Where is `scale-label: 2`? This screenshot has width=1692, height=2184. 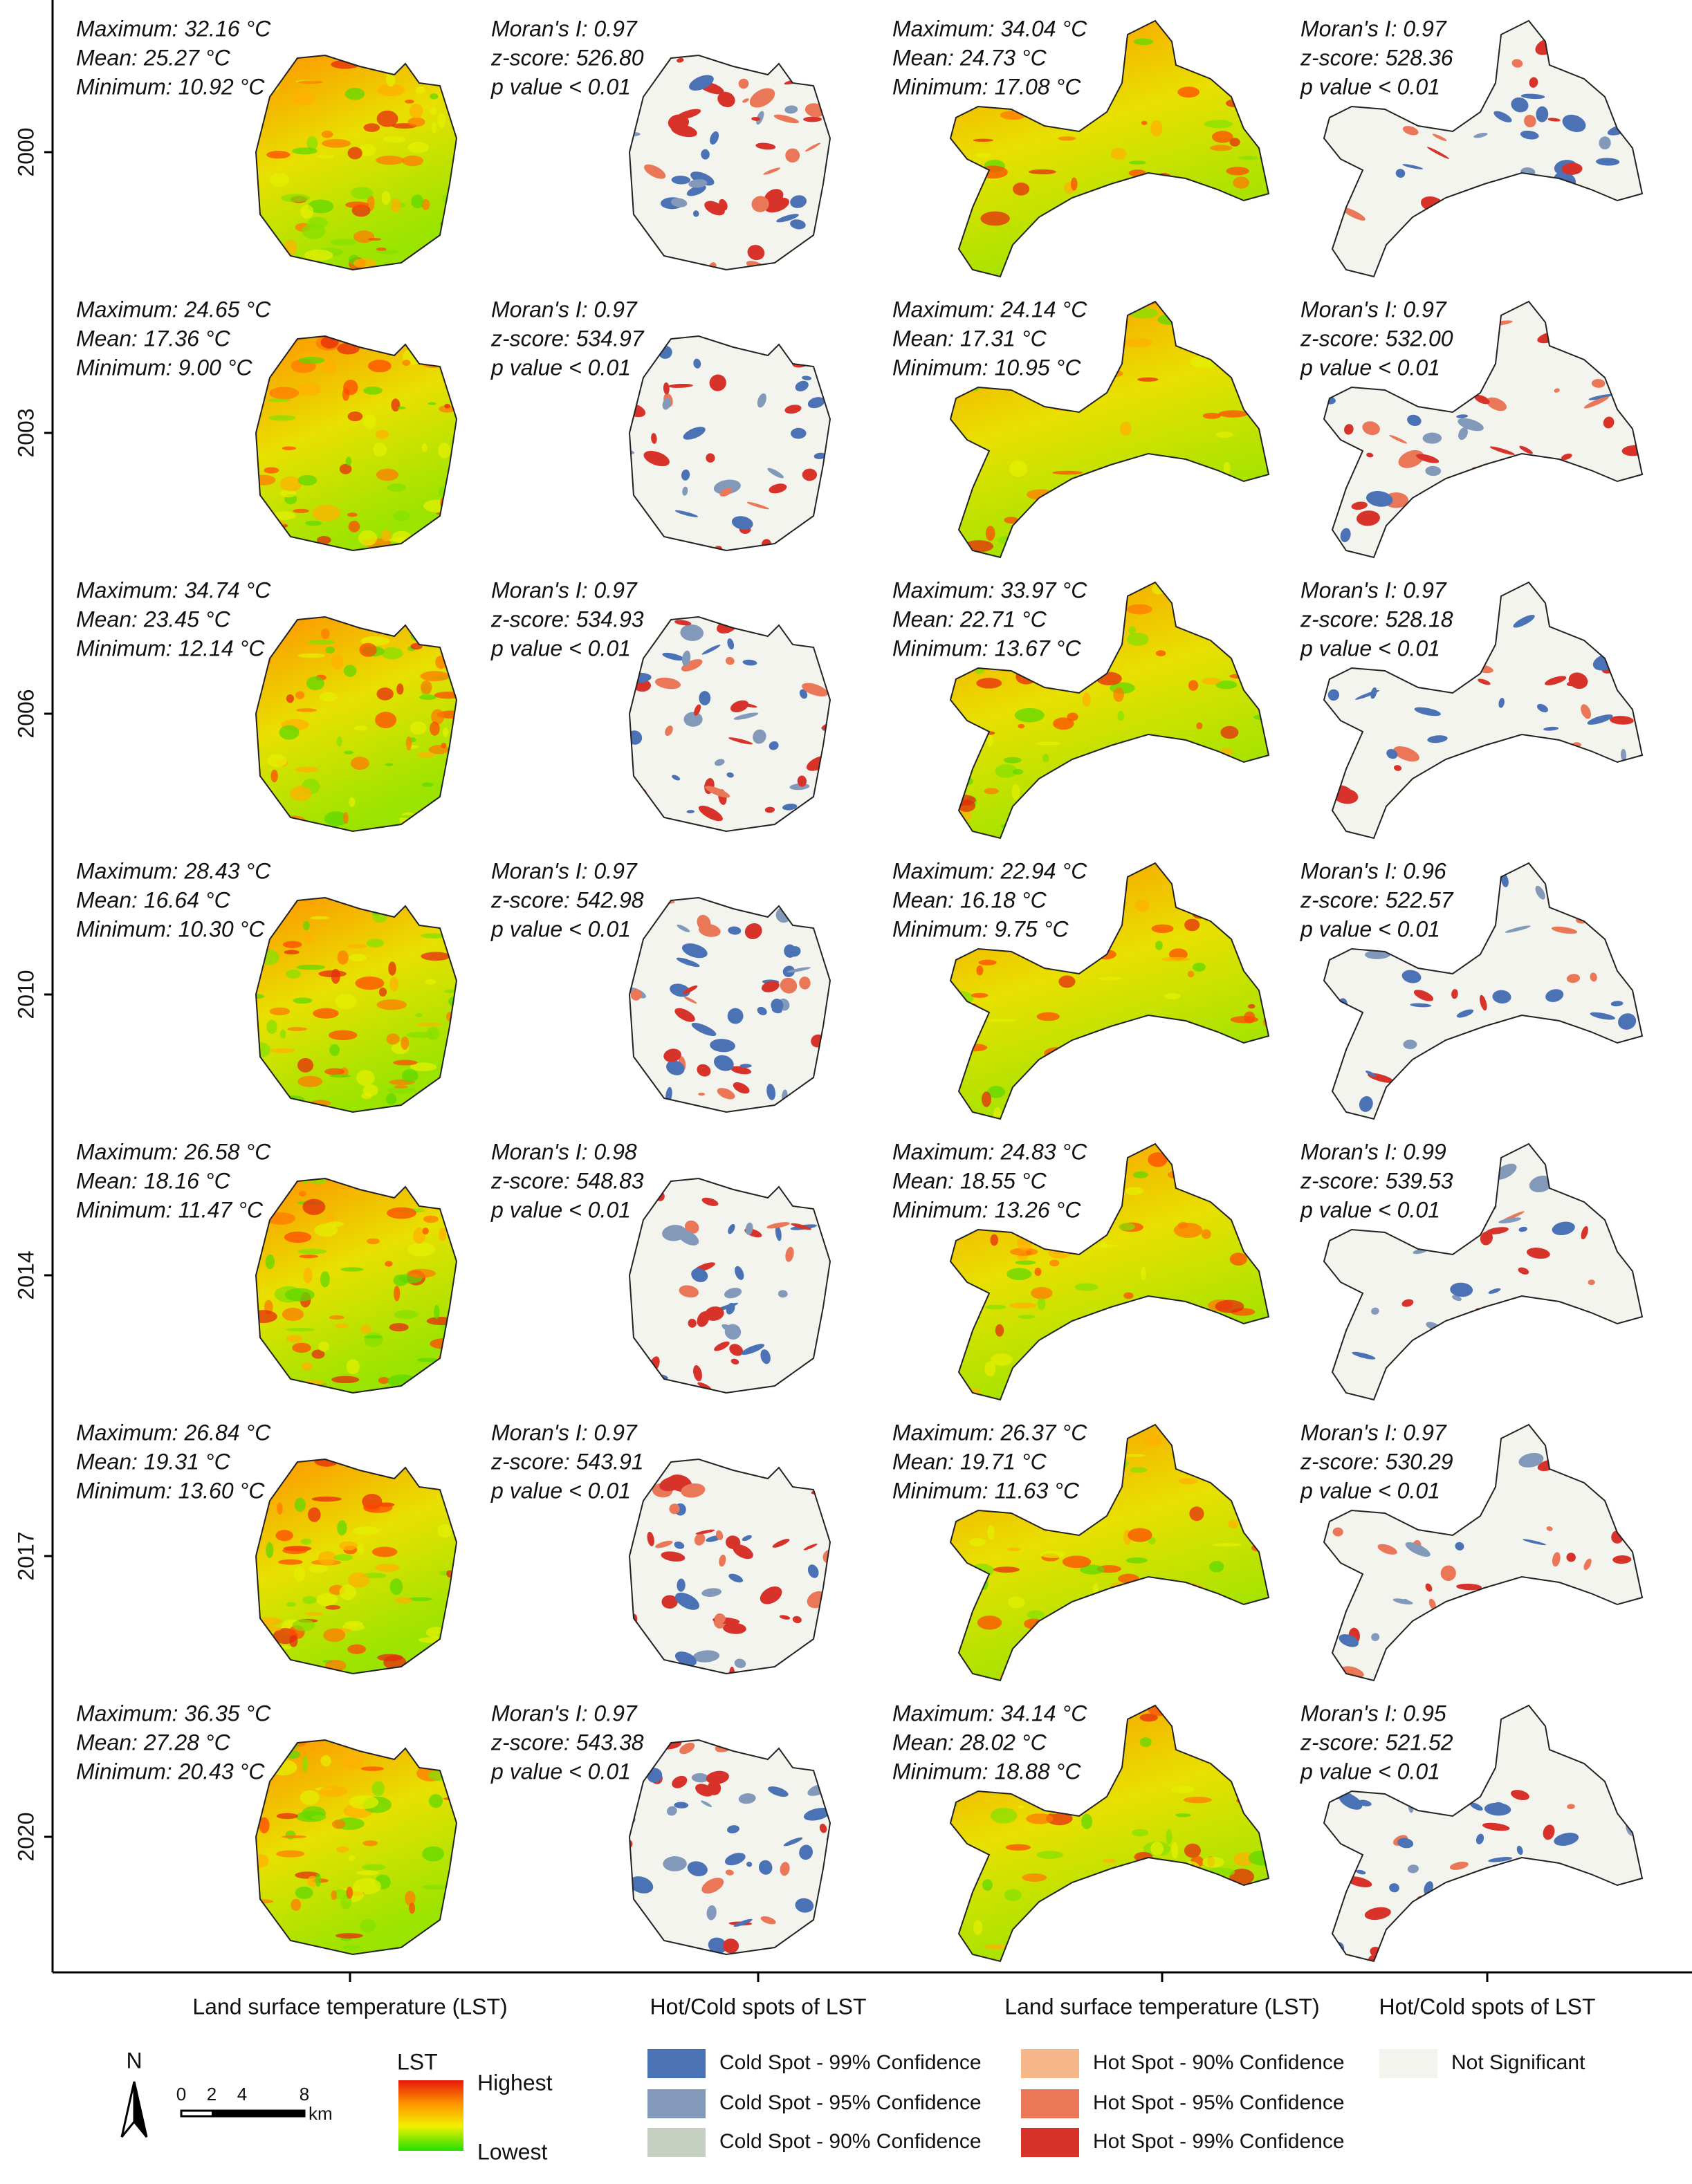
scale-label: 2 is located at coordinates (212, 2094).